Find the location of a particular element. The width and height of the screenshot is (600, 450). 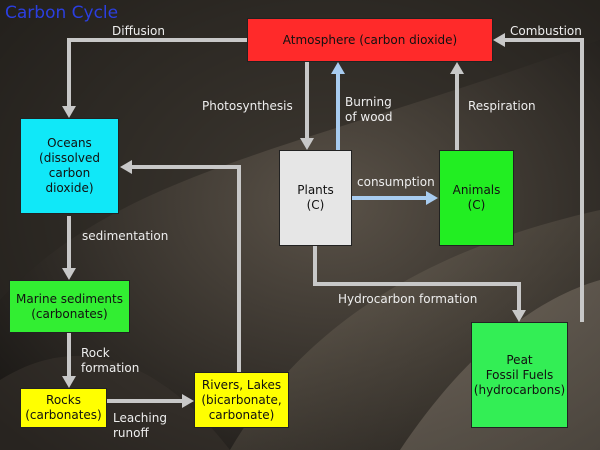

leaching-arrowhead is located at coordinates (188, 401).